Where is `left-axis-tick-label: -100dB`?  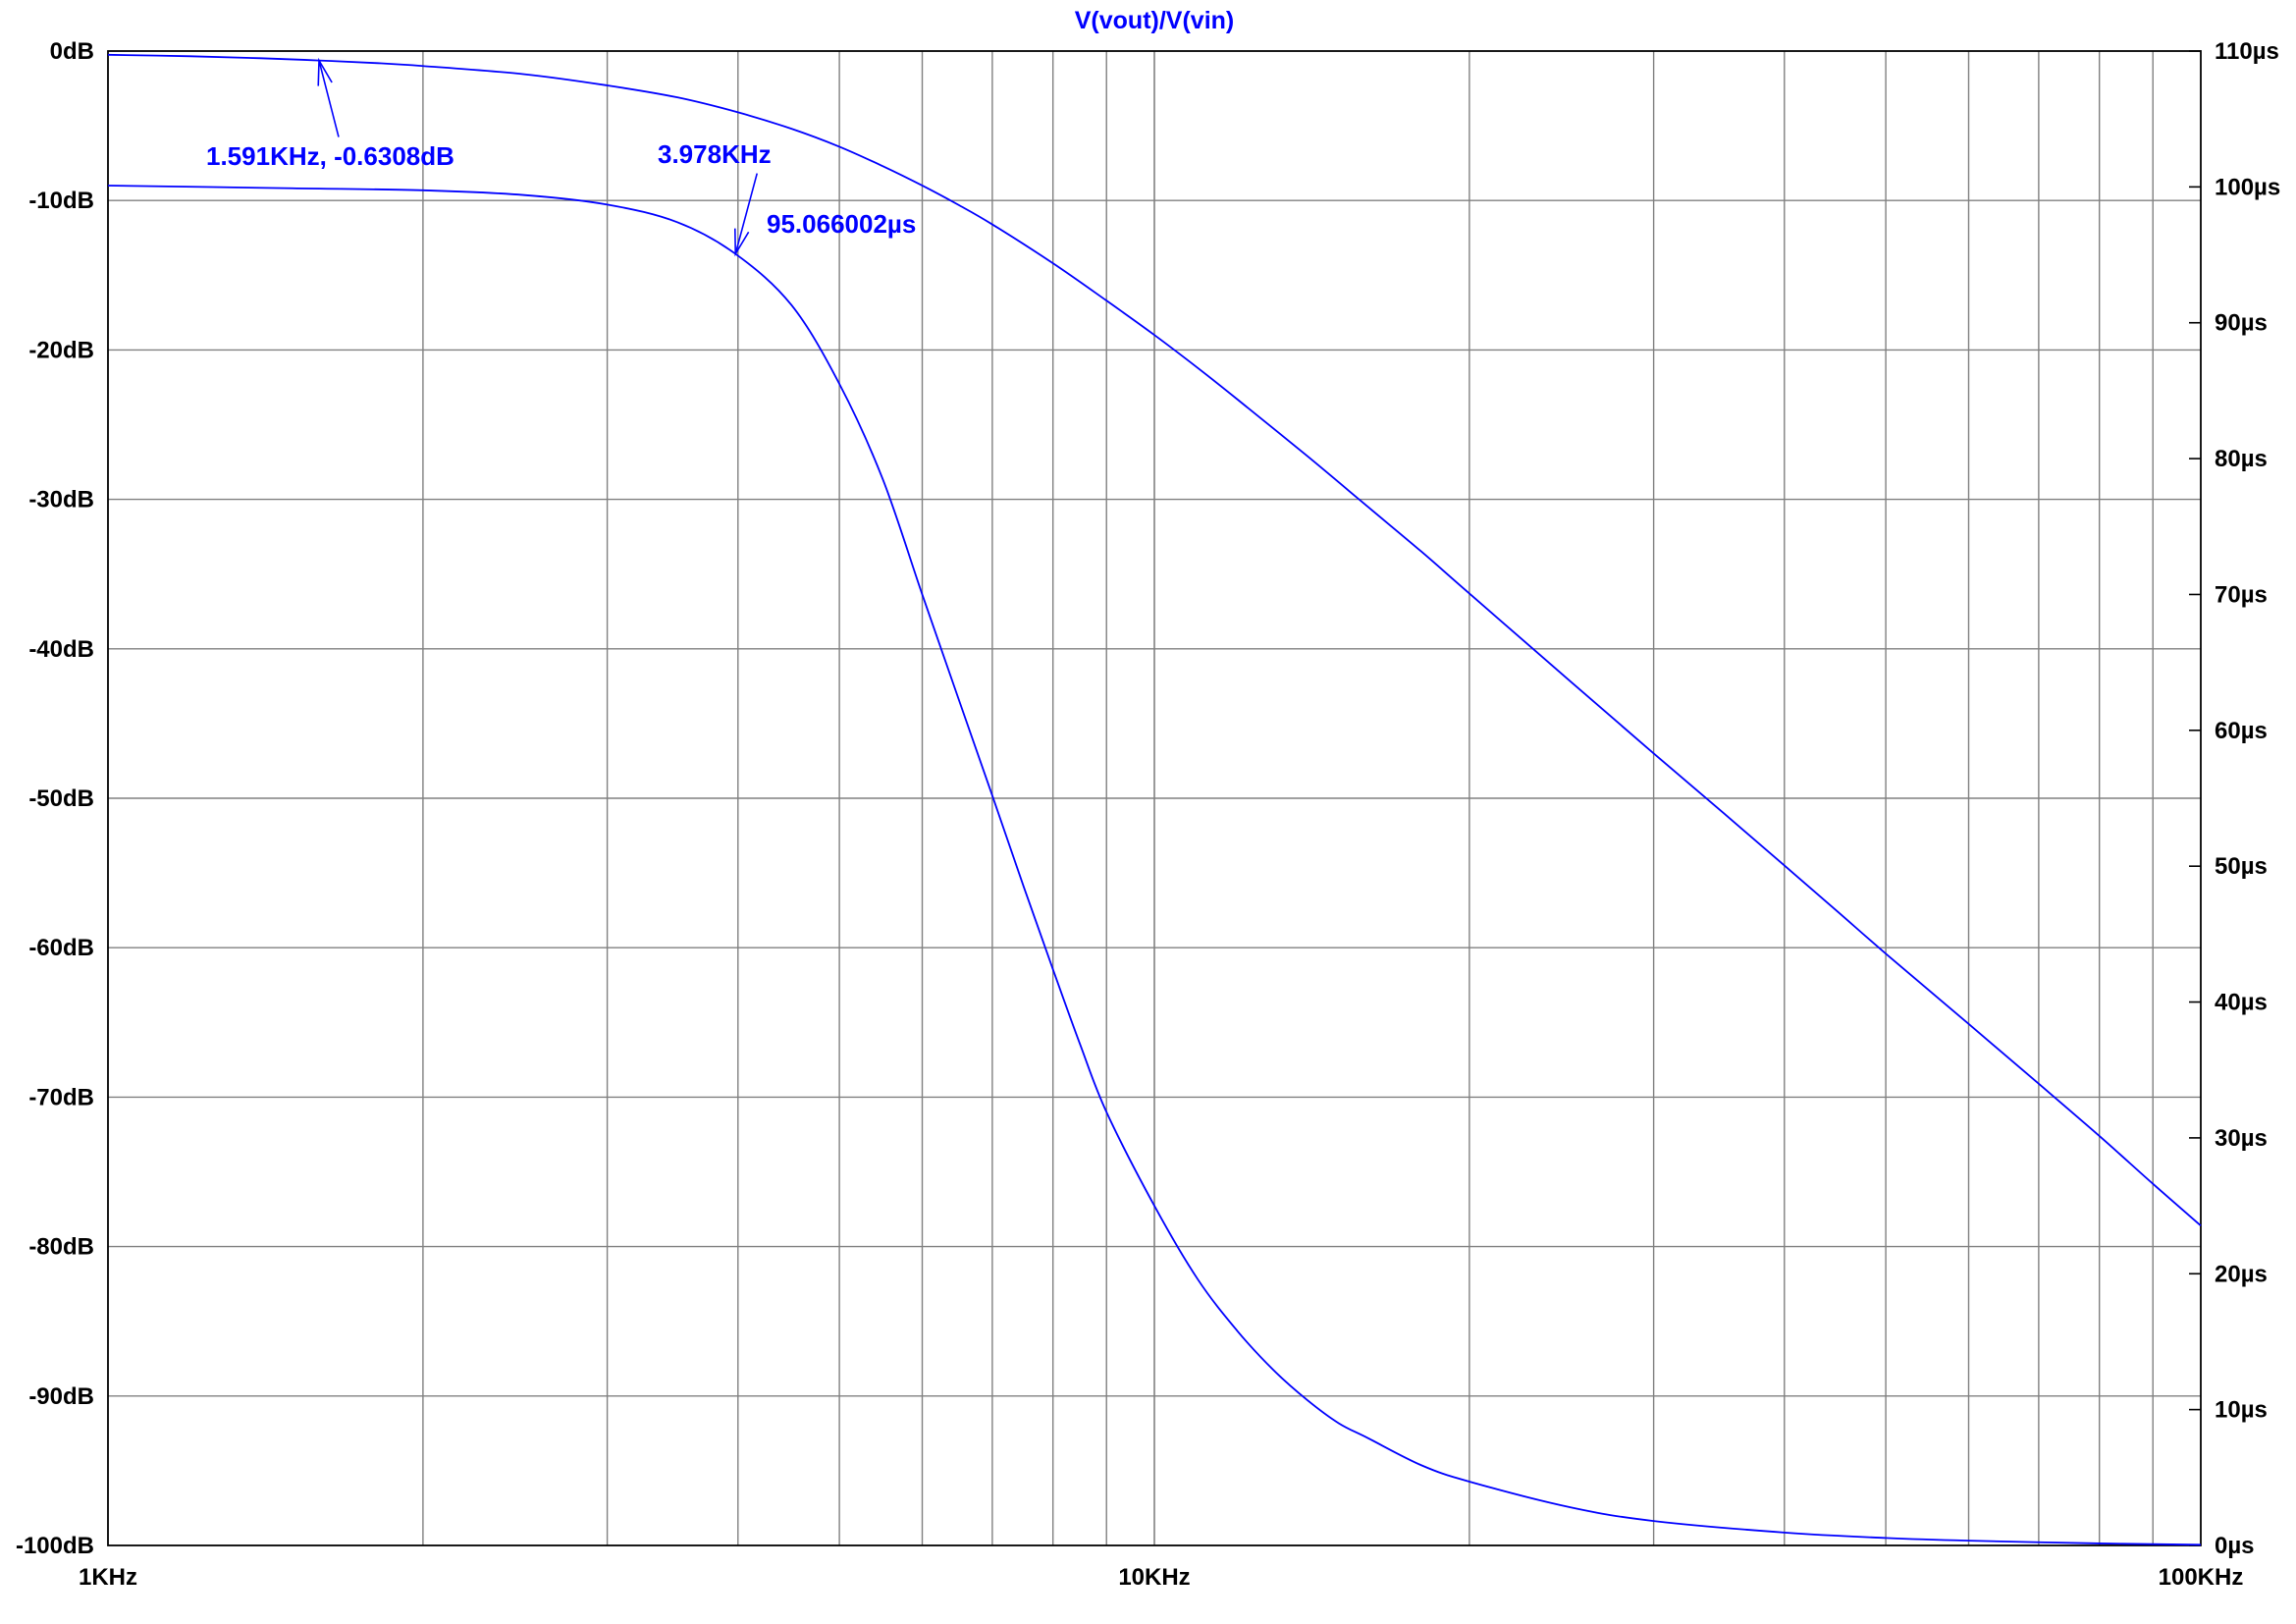 left-axis-tick-label: -100dB is located at coordinates (55, 1546).